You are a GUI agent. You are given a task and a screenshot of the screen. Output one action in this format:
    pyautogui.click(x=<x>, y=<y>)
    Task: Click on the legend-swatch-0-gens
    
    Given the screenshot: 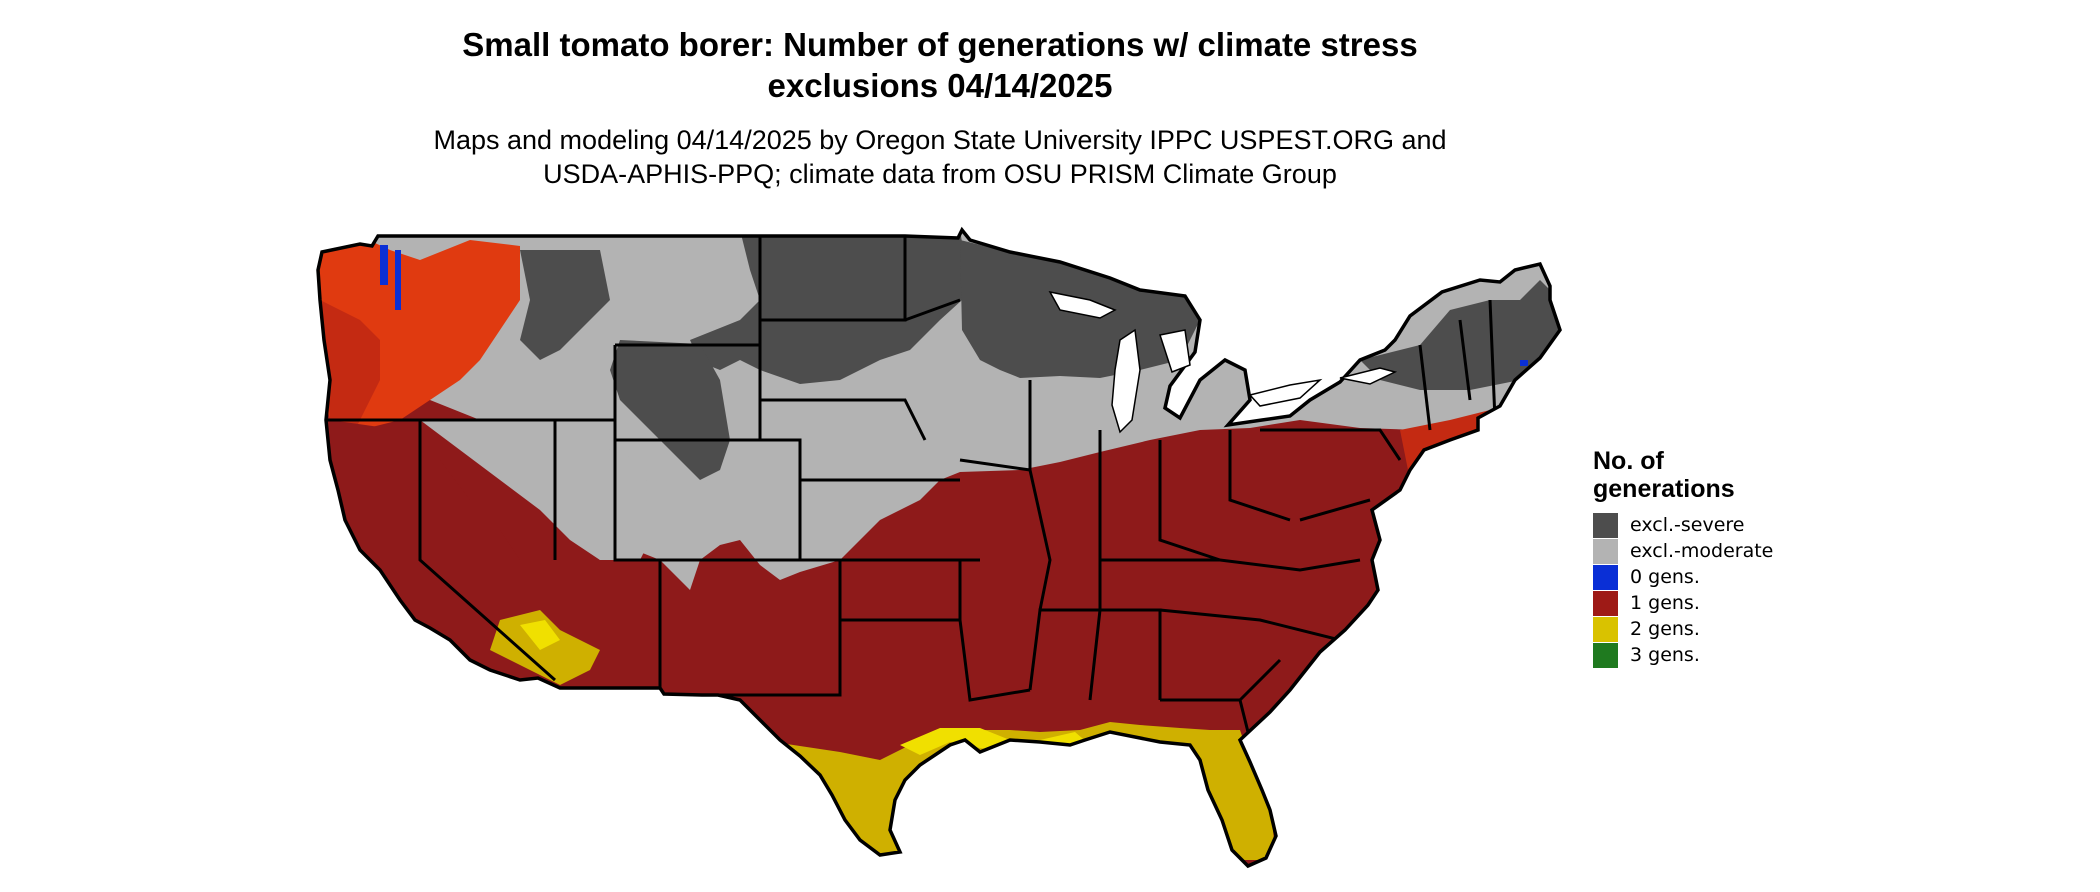 What is the action you would take?
    pyautogui.click(x=1605, y=577)
    